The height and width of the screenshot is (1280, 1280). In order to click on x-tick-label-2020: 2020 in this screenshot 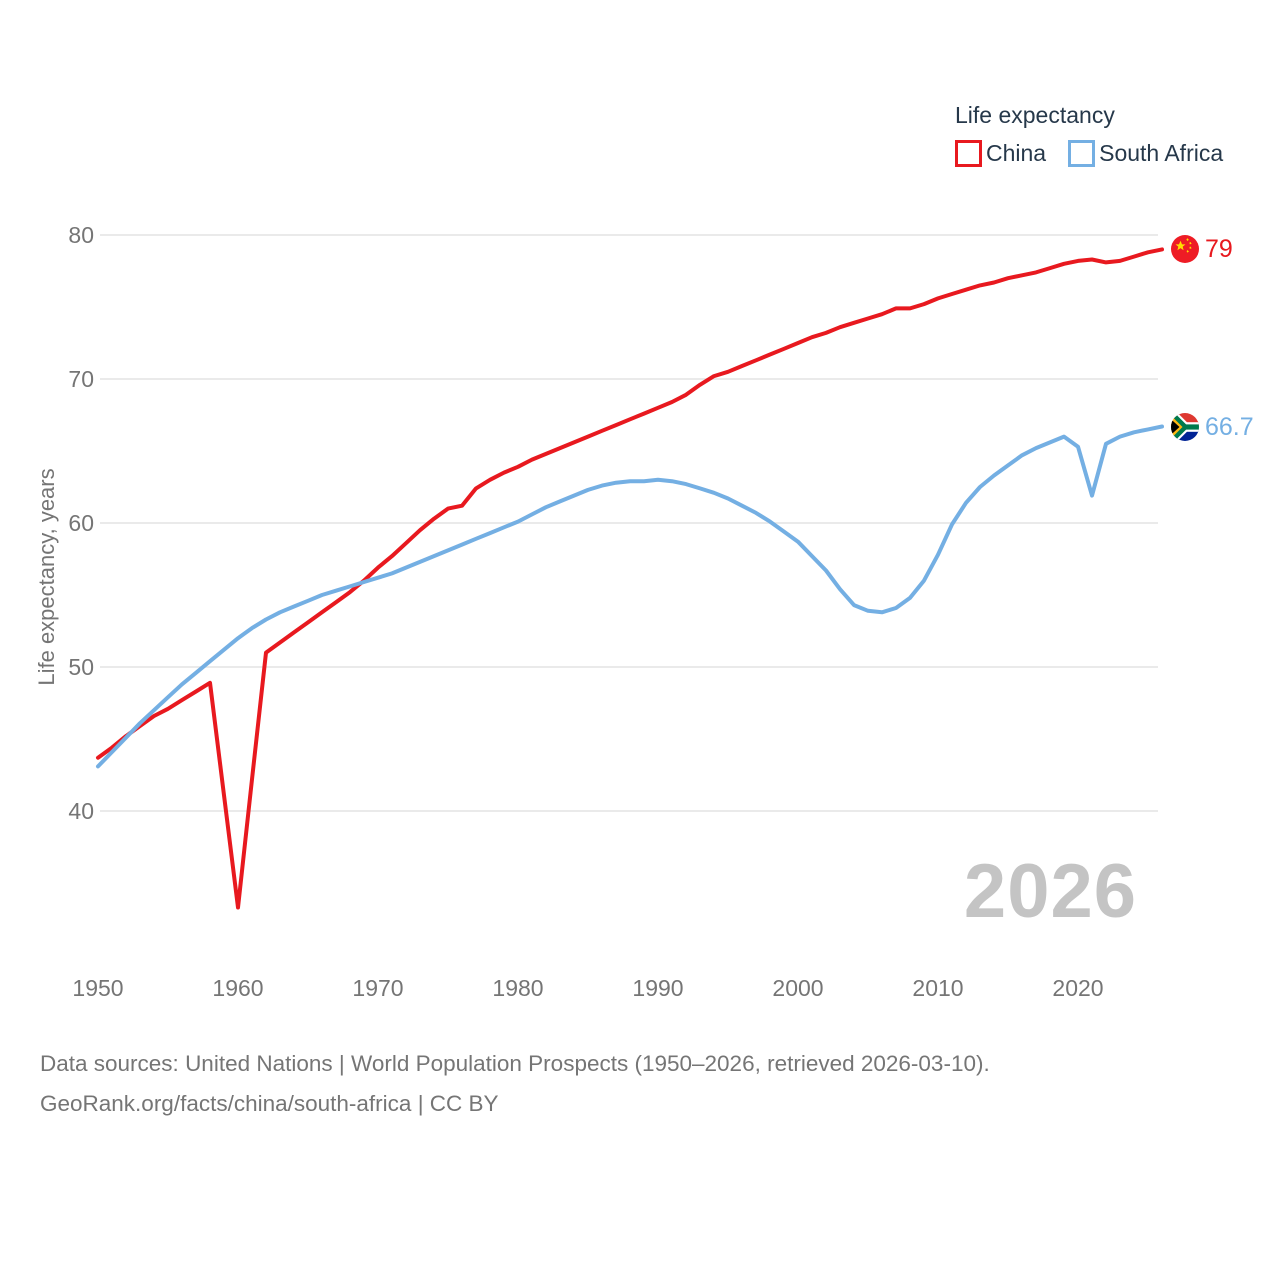, I will do `click(1078, 988)`.